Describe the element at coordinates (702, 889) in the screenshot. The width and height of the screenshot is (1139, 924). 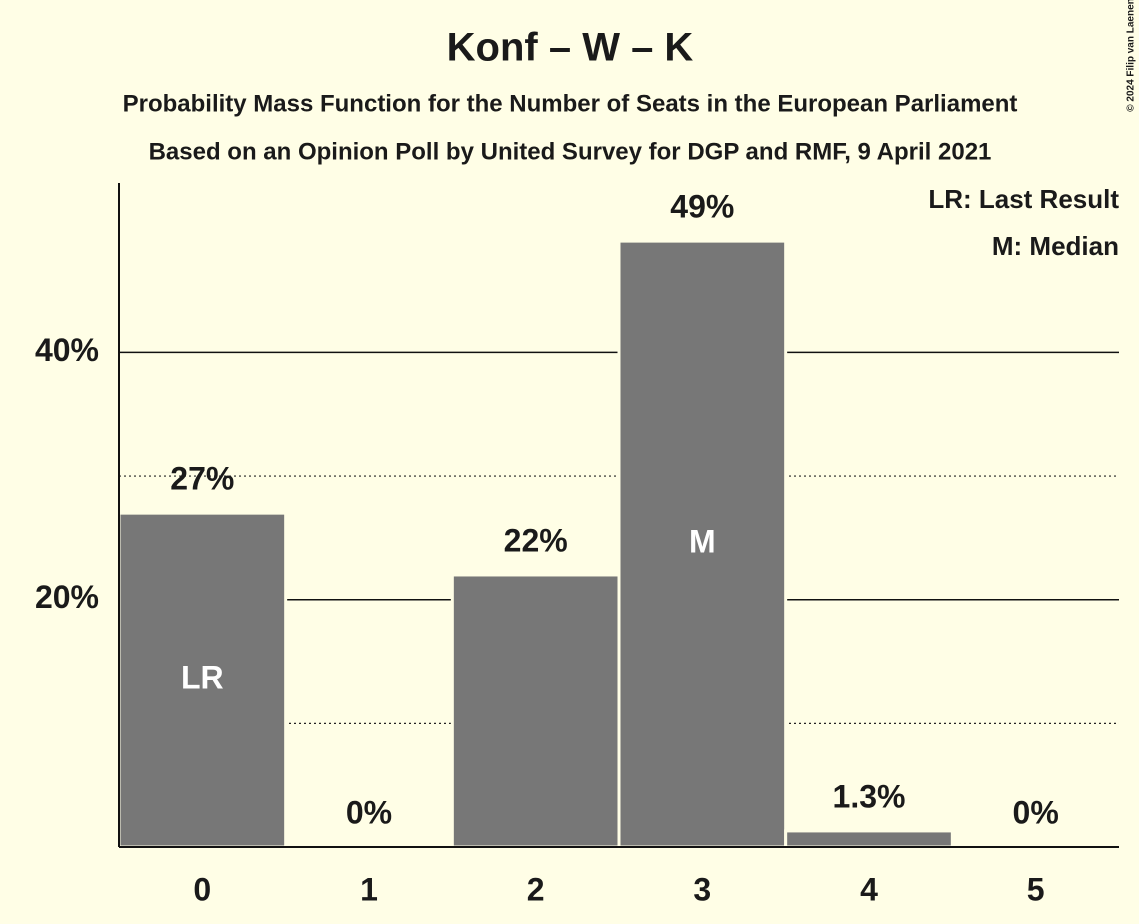
I see `x-tick-label: 3` at that location.